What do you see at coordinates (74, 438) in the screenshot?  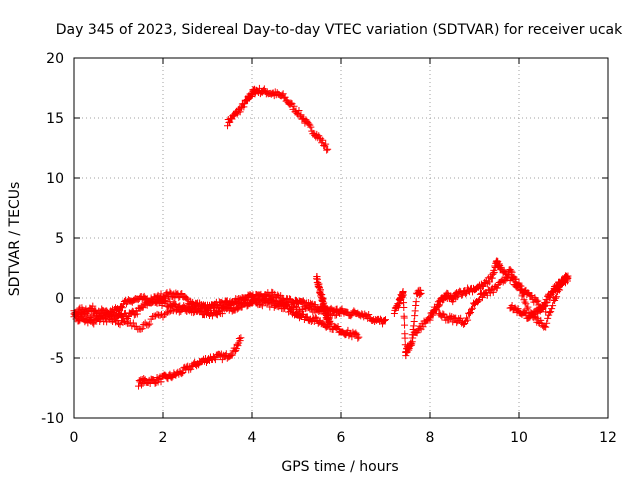 I see `x-tick-label: 0` at bounding box center [74, 438].